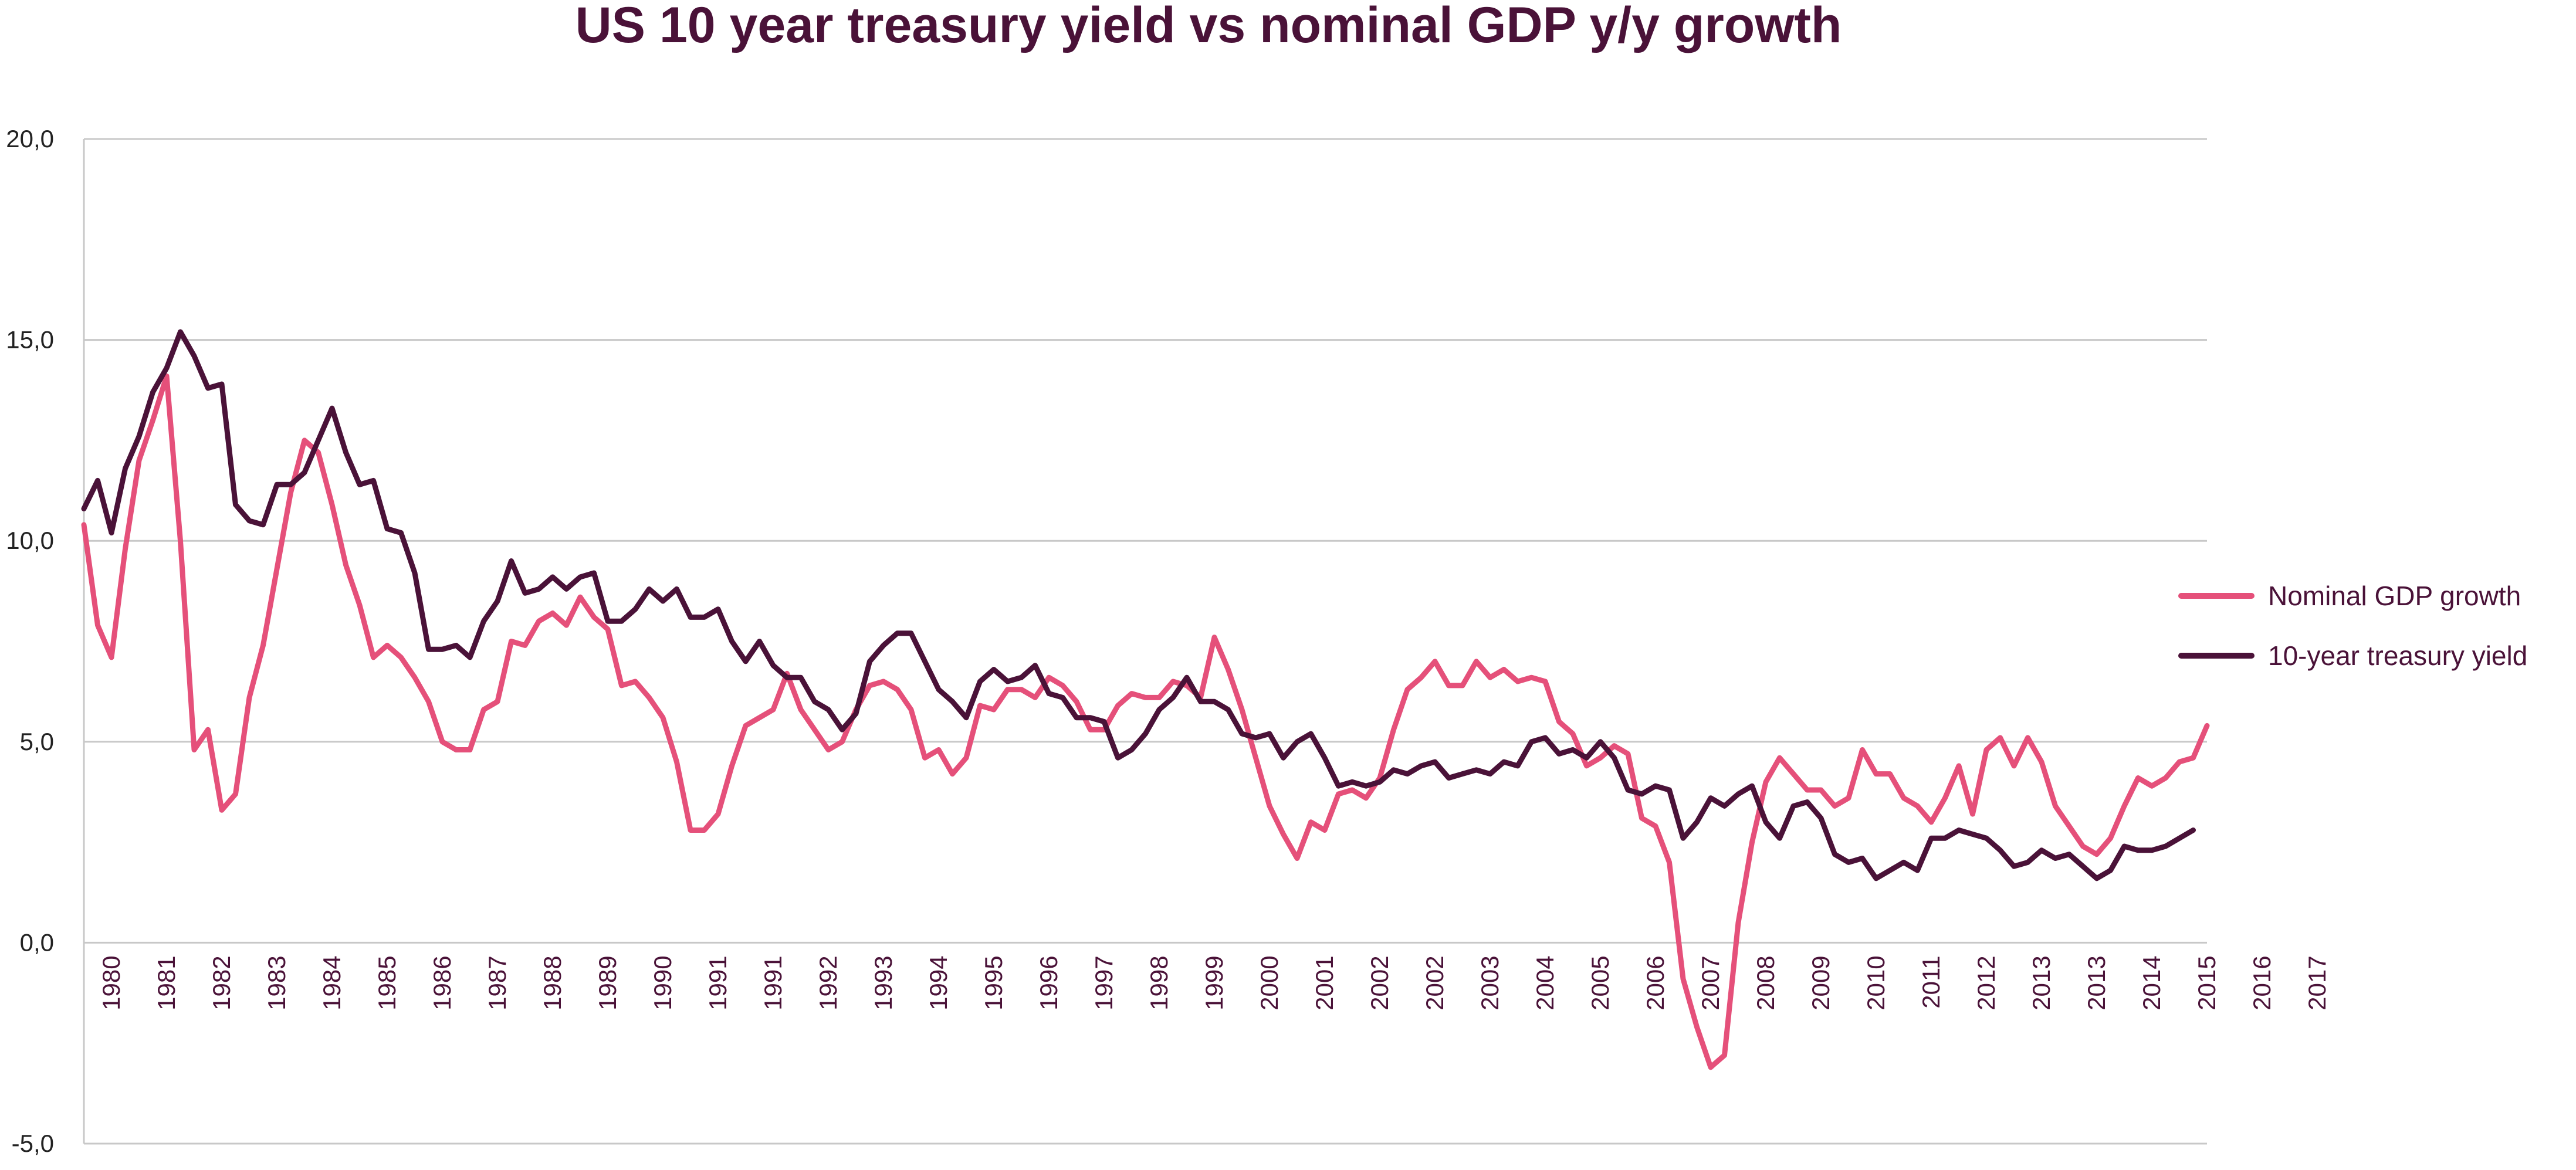 The image size is (2576, 1170). Describe the element at coordinates (2151, 982) in the screenshot. I see `x-tick-label: 2014` at that location.